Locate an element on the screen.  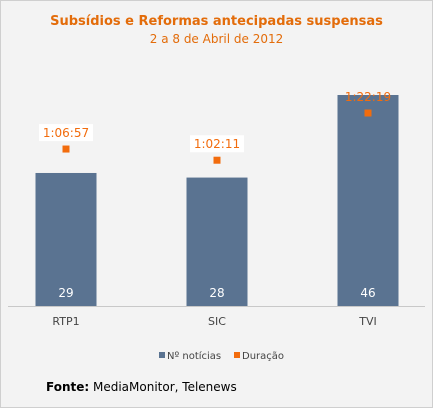
legend-swatch-noticias is located at coordinates (162, 355).